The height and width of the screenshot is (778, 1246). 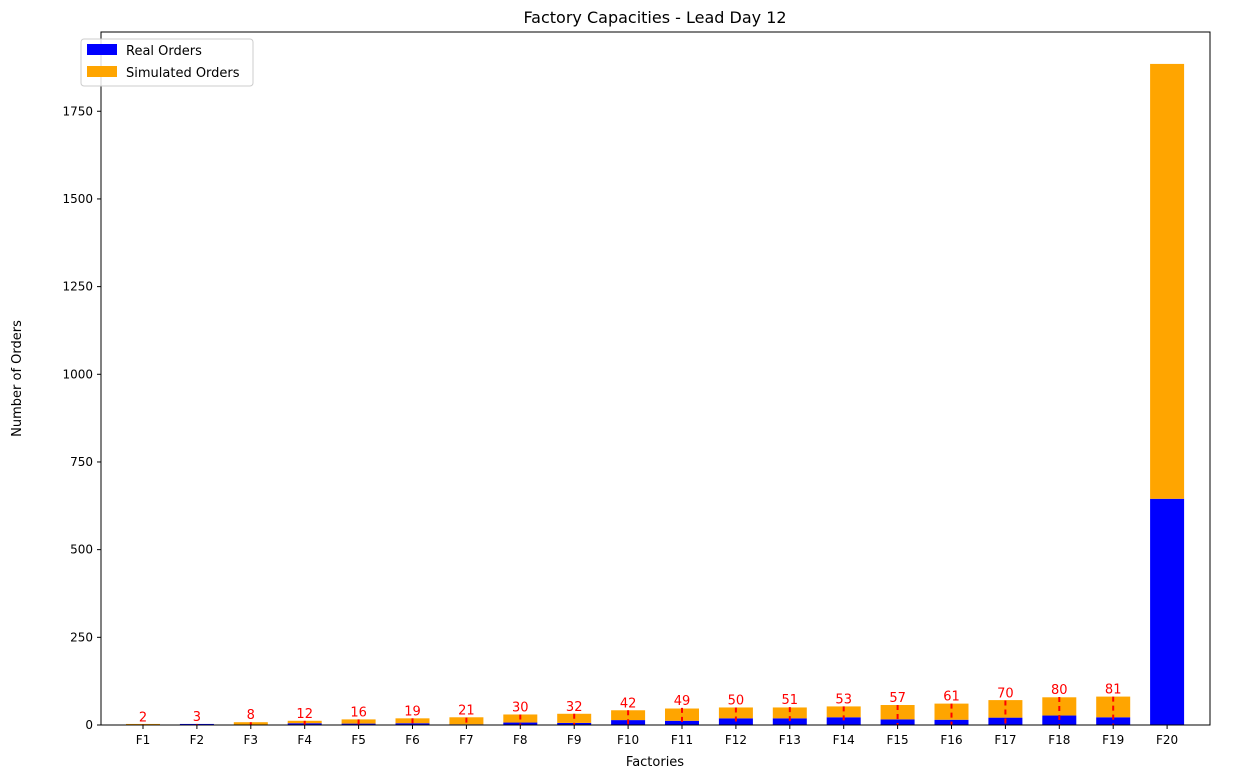 What do you see at coordinates (143, 717) in the screenshot?
I see `capacity-label: 2` at bounding box center [143, 717].